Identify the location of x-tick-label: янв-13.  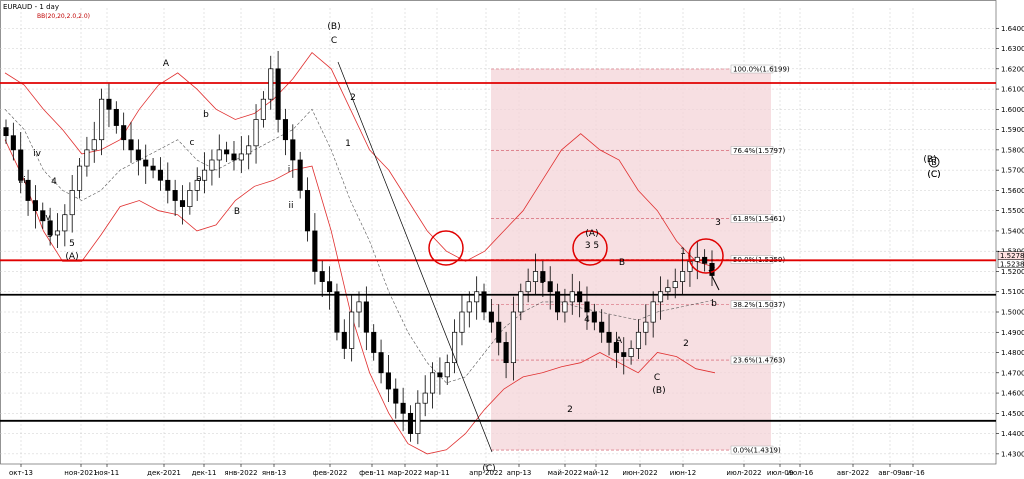
(274, 473).